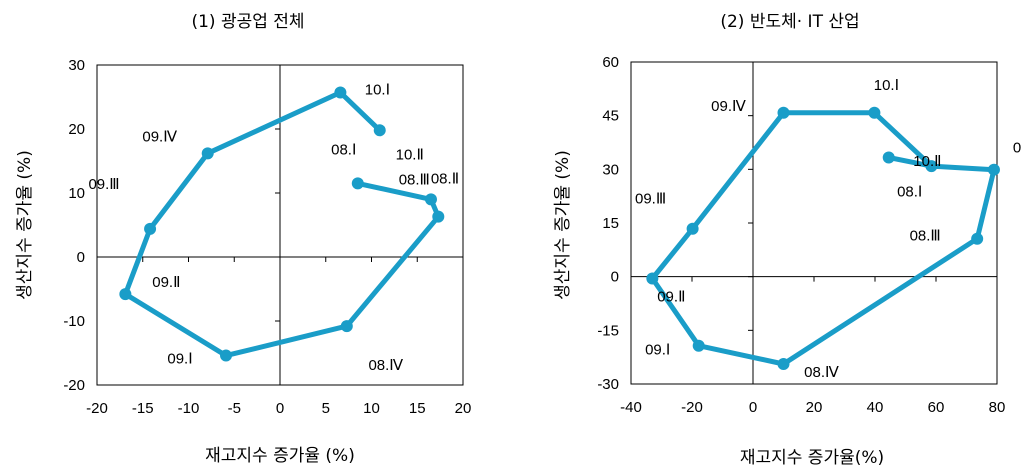 Image resolution: width=1021 pixels, height=473 pixels. What do you see at coordinates (159, 136) in the screenshot?
I see `c1-point-label: 09.Ⅳ` at bounding box center [159, 136].